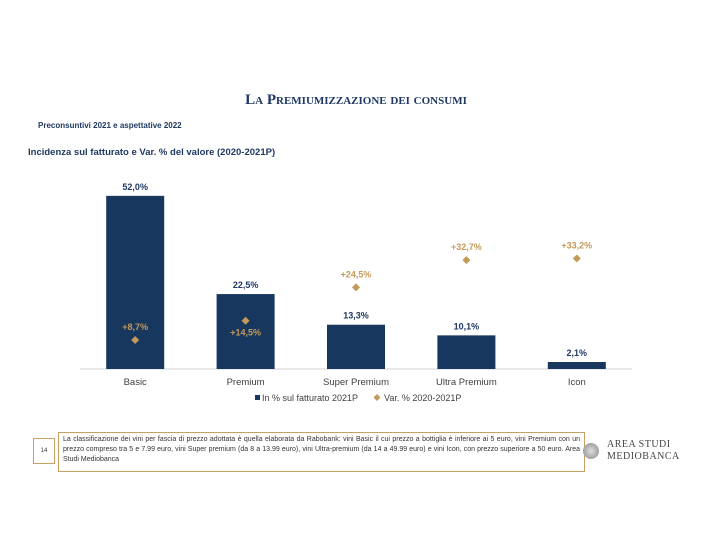  What do you see at coordinates (135, 382) in the screenshot?
I see `category-label: Basic` at bounding box center [135, 382].